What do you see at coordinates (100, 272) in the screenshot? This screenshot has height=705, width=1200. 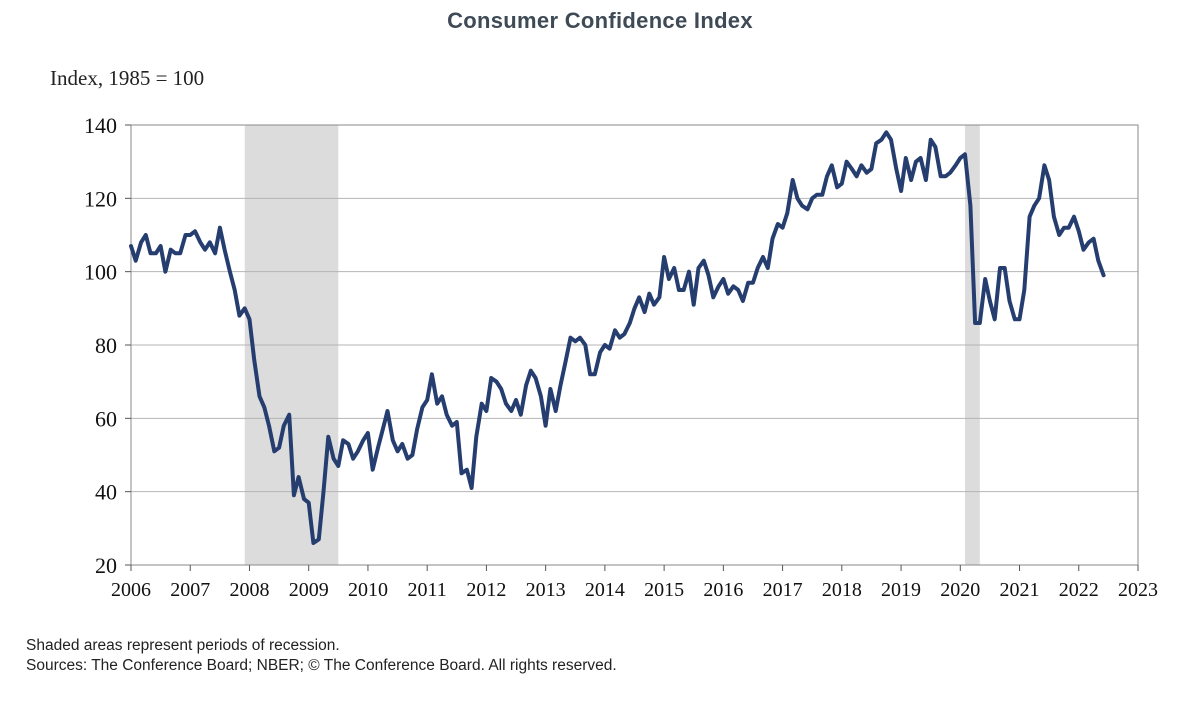 I see `y-tick-label-100: 100` at bounding box center [100, 272].